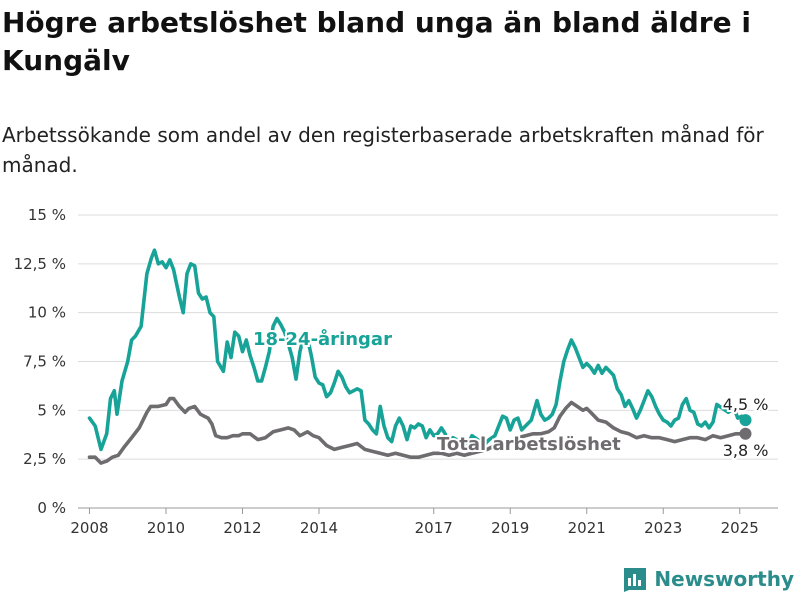 The height and width of the screenshot is (600, 800). What do you see at coordinates (745, 420) in the screenshot?
I see `end-point-young` at bounding box center [745, 420].